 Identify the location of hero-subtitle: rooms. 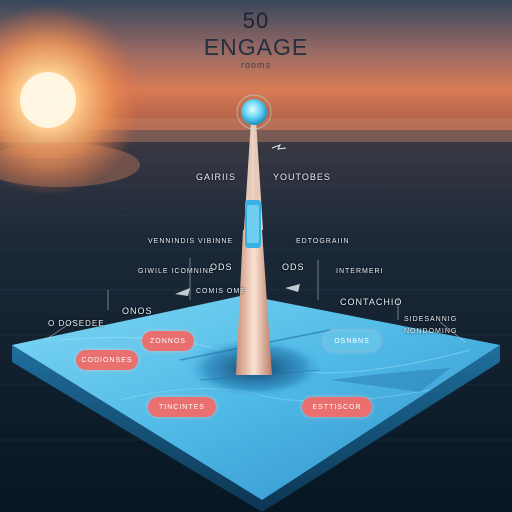
(255, 65).